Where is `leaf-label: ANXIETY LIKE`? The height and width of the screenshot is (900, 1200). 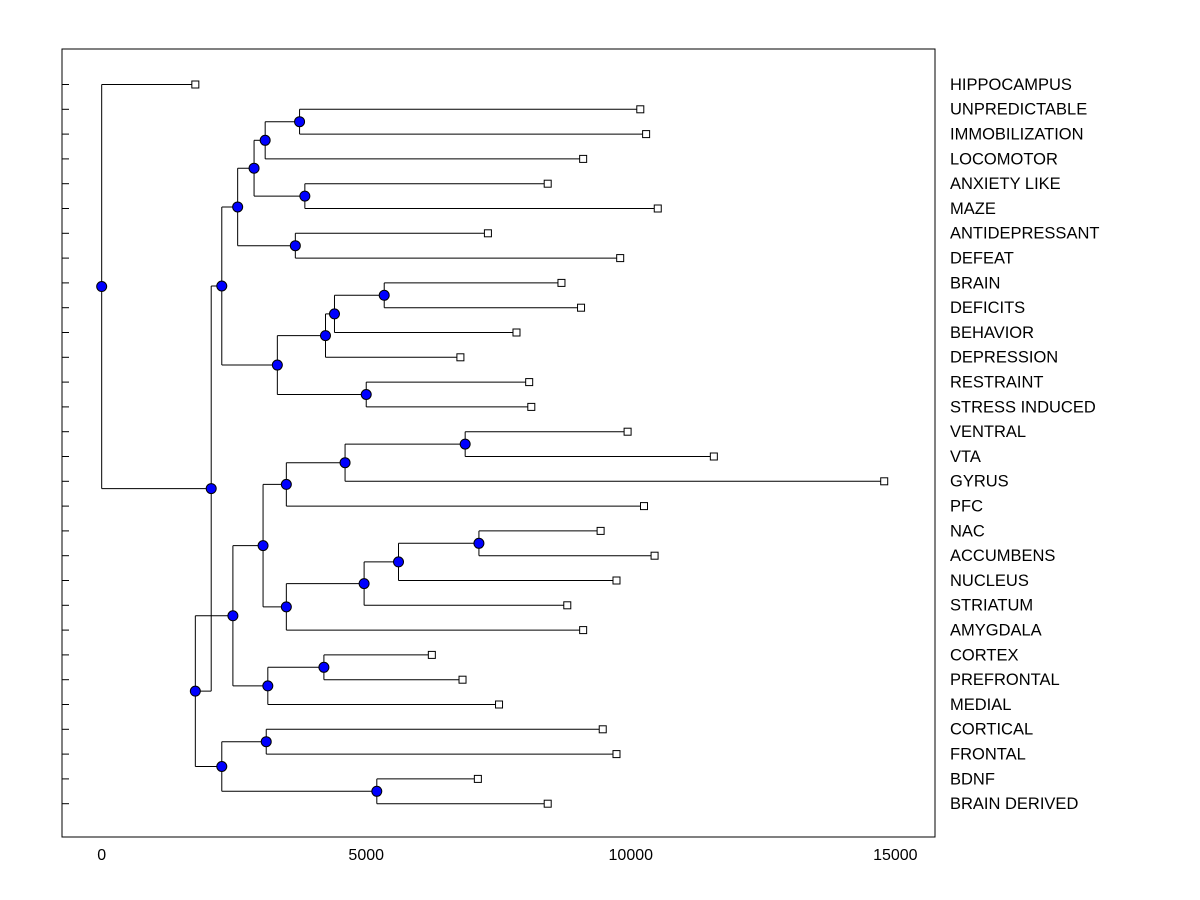 leaf-label: ANXIETY LIKE is located at coordinates (1005, 184).